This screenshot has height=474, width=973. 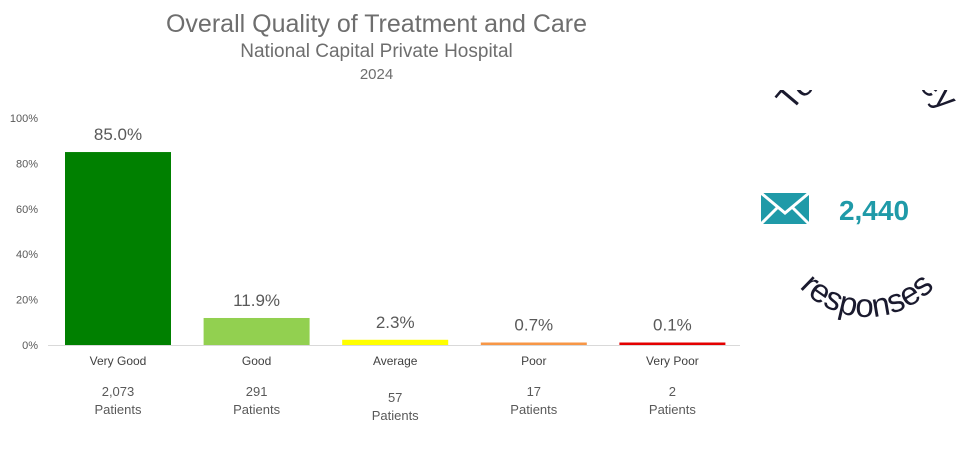 I want to click on y-tick-label: 60%, so click(x=27, y=210).